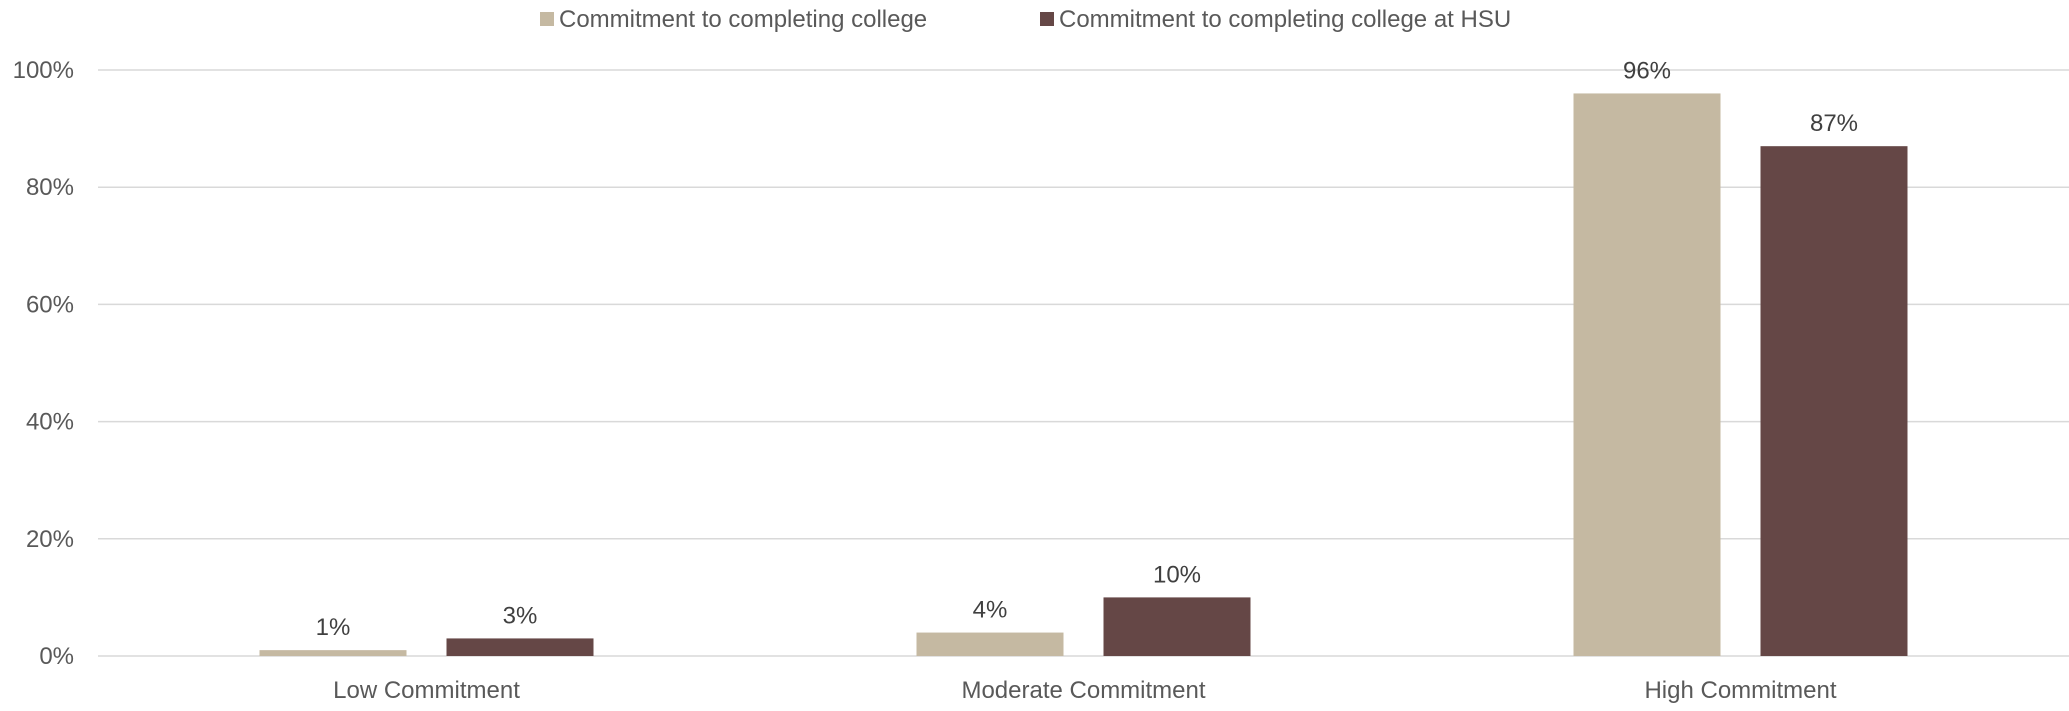 The height and width of the screenshot is (711, 2069). Describe the element at coordinates (426, 690) in the screenshot. I see `x-tick-label: Low Commitment` at that location.